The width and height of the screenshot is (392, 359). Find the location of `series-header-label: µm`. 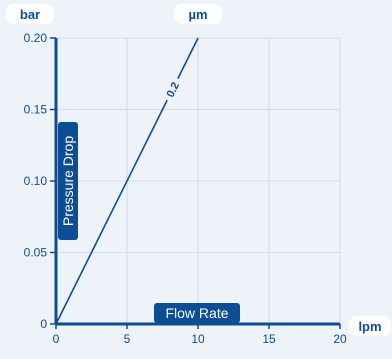

series-header-label: µm is located at coordinates (197, 14).